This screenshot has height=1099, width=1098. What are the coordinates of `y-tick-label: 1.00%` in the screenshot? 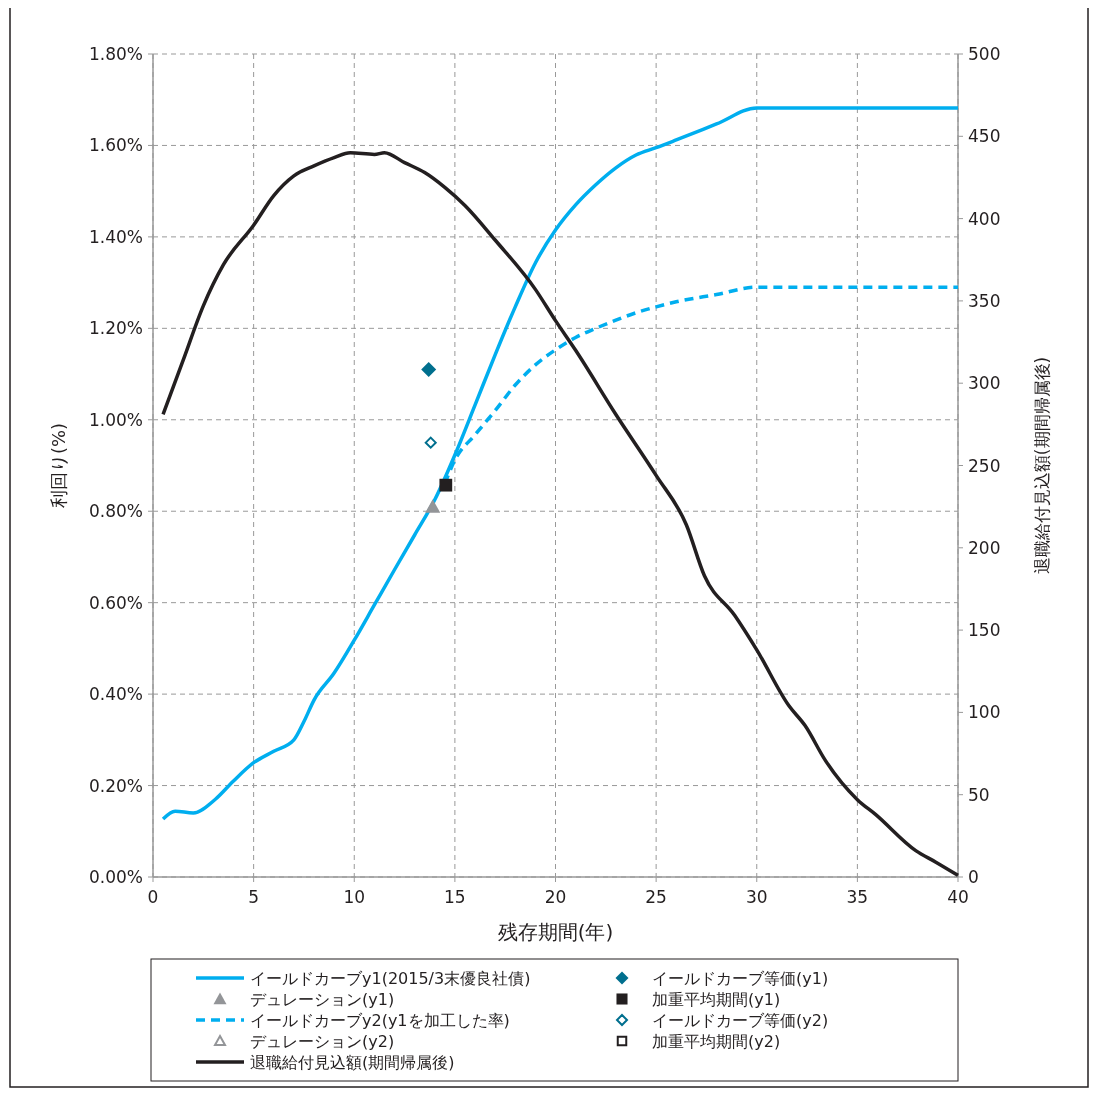 It's located at (115, 419).